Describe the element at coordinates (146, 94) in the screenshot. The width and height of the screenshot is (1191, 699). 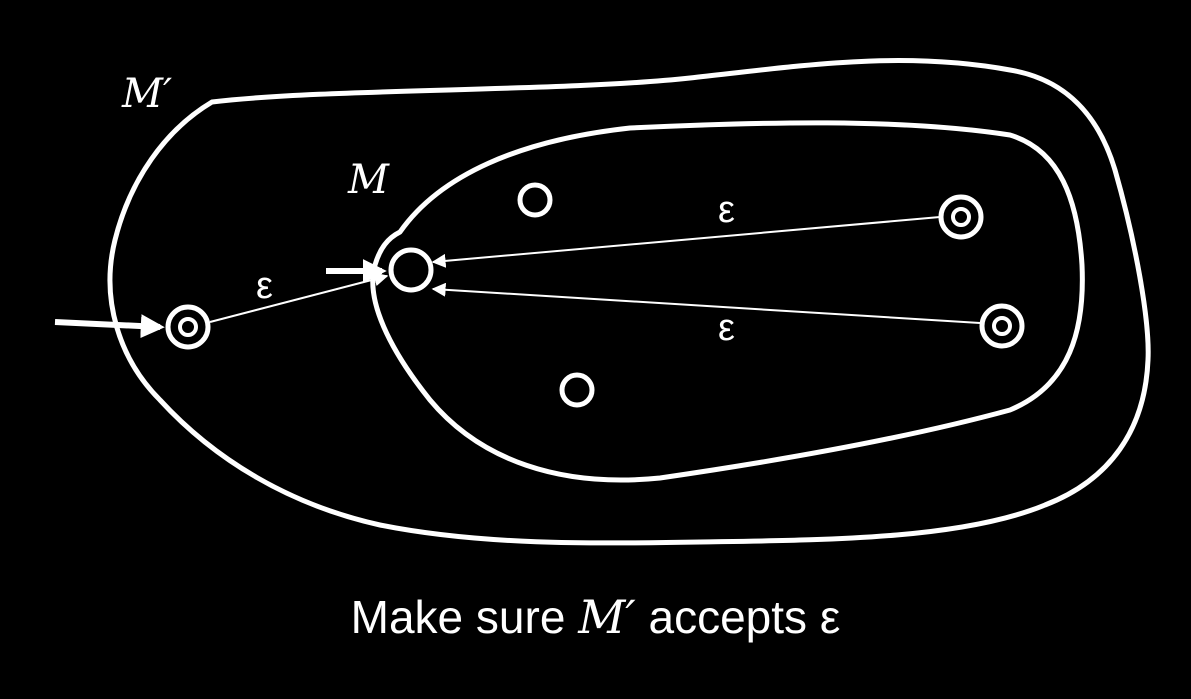
I see `outer-machine-label: M′` at that location.